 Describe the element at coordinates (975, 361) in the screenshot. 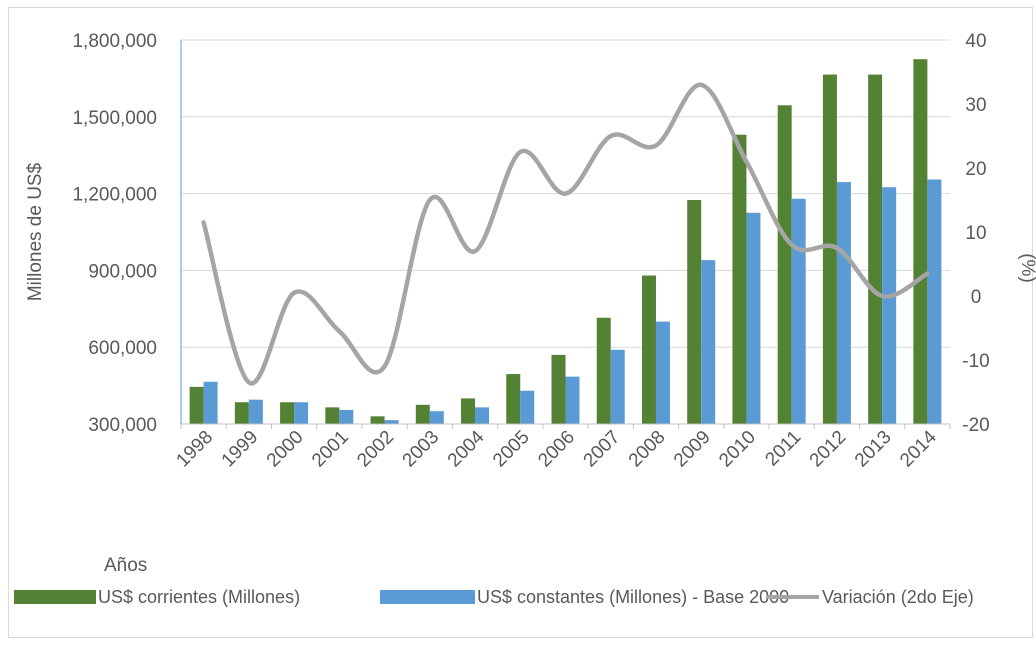

I see `y2-tick-label: -10` at that location.